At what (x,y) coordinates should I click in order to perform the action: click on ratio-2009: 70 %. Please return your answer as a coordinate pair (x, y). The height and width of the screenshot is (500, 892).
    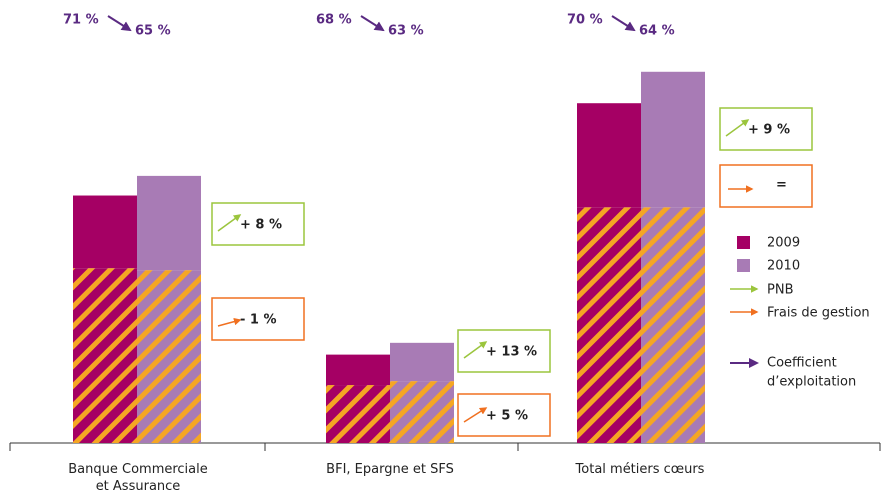
    Looking at the image, I should click on (585, 20).